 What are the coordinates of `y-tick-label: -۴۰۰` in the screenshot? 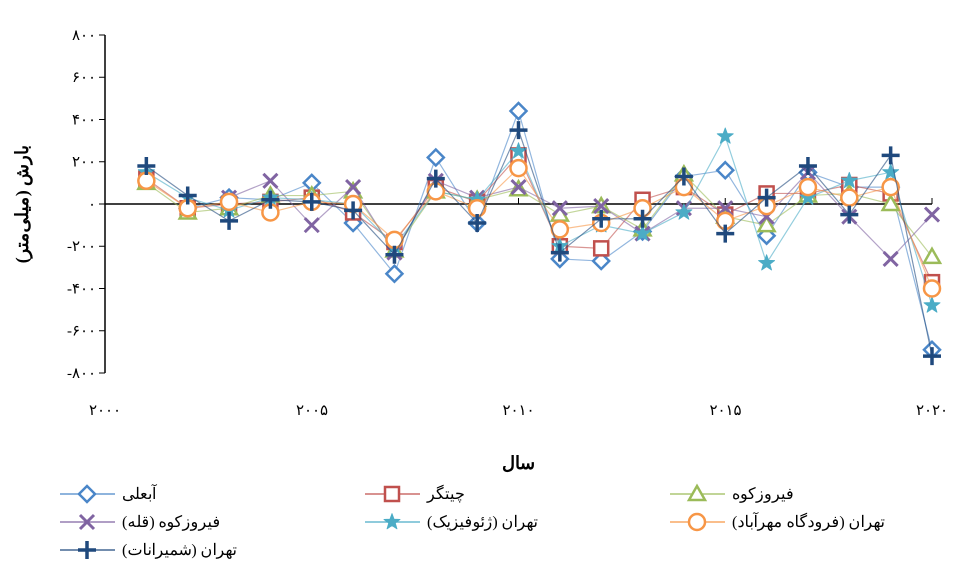 It's located at (81, 289).